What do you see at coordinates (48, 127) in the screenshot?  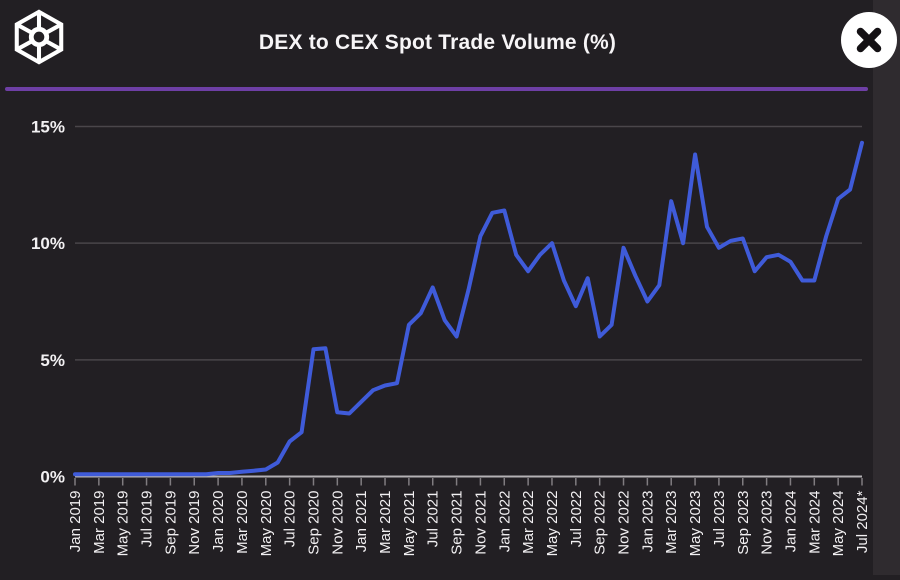 I see `svg-text: 15%` at bounding box center [48, 127].